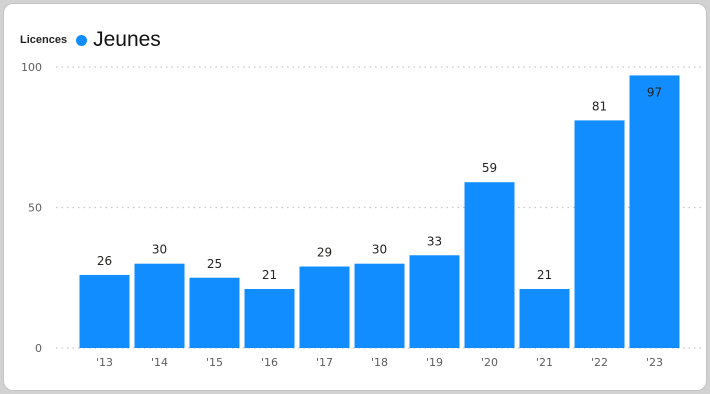 The image size is (710, 394). What do you see at coordinates (599, 106) in the screenshot?
I see `data-label: 81` at bounding box center [599, 106].